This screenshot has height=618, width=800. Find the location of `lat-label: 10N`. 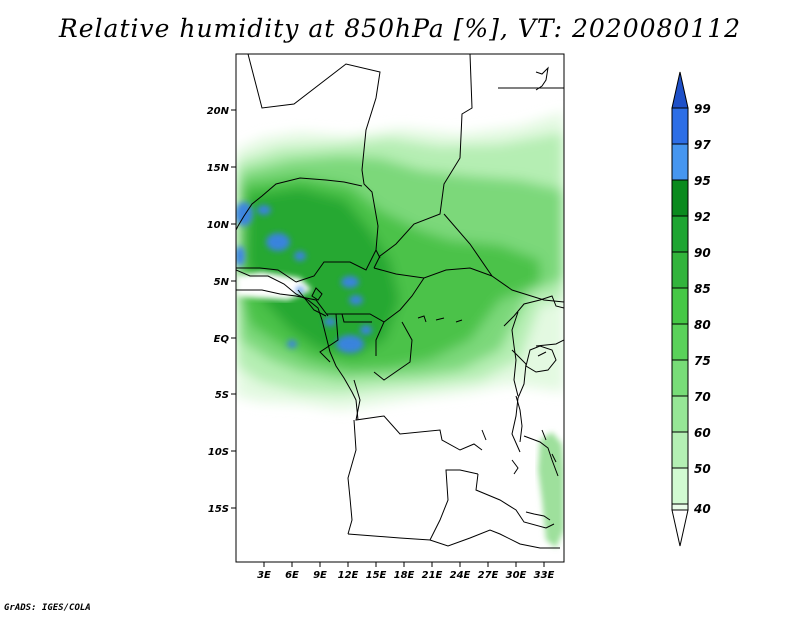

lat-label: 10N is located at coordinates (218, 225).